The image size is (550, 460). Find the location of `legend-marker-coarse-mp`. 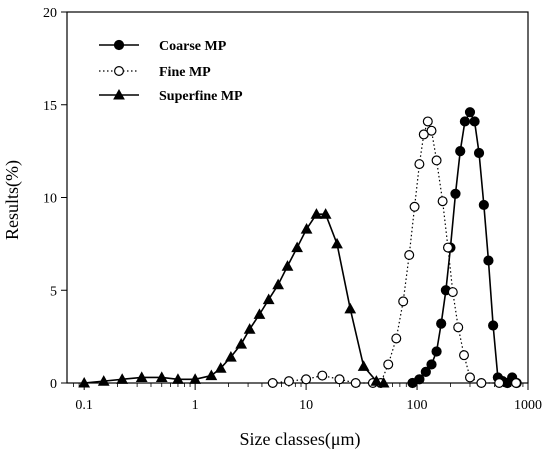

legend-marker-coarse-mp is located at coordinates (119, 45).